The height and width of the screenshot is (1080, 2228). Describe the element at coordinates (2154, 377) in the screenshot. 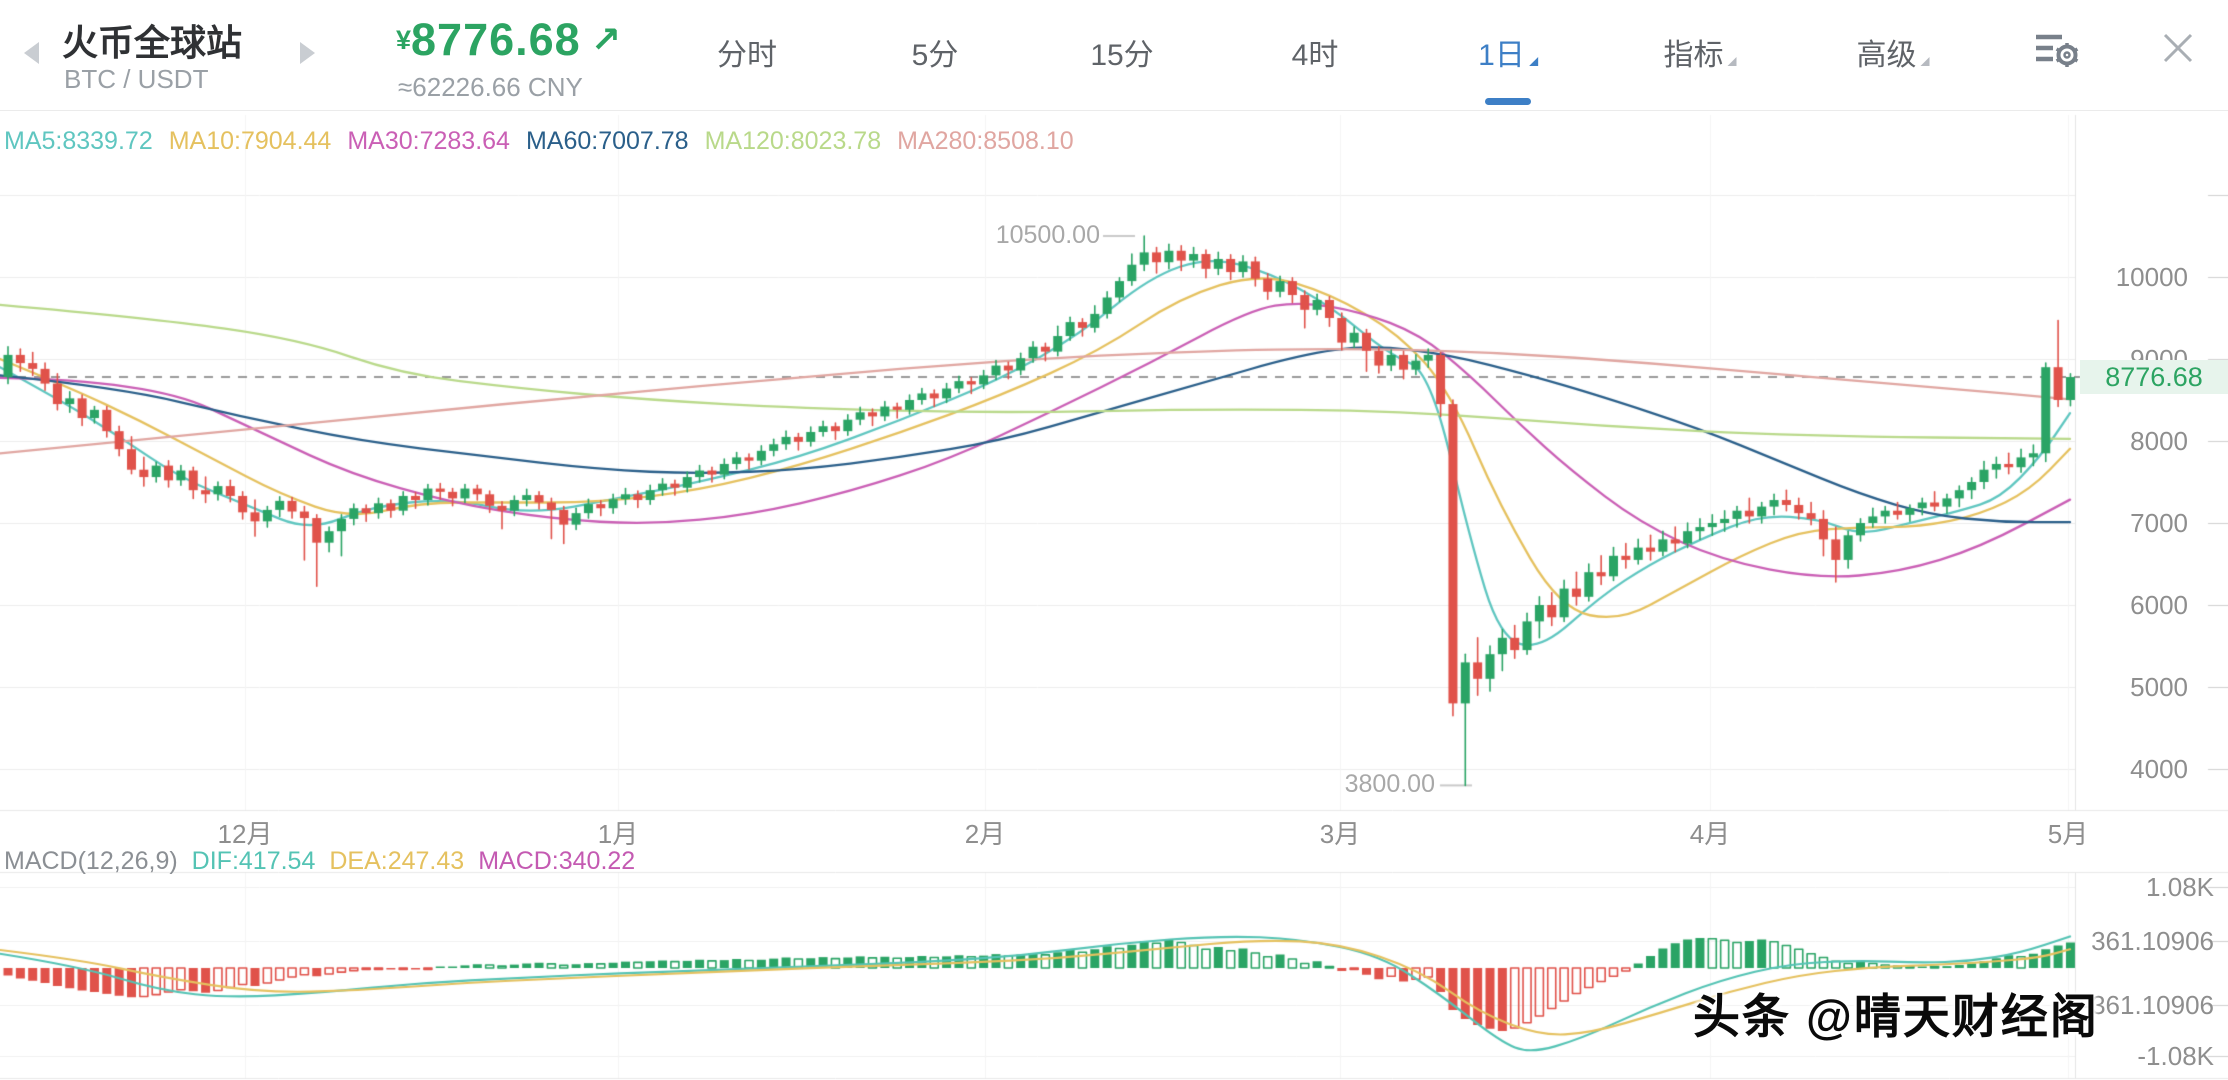

I see `current-price-badge: 8776.68` at that location.